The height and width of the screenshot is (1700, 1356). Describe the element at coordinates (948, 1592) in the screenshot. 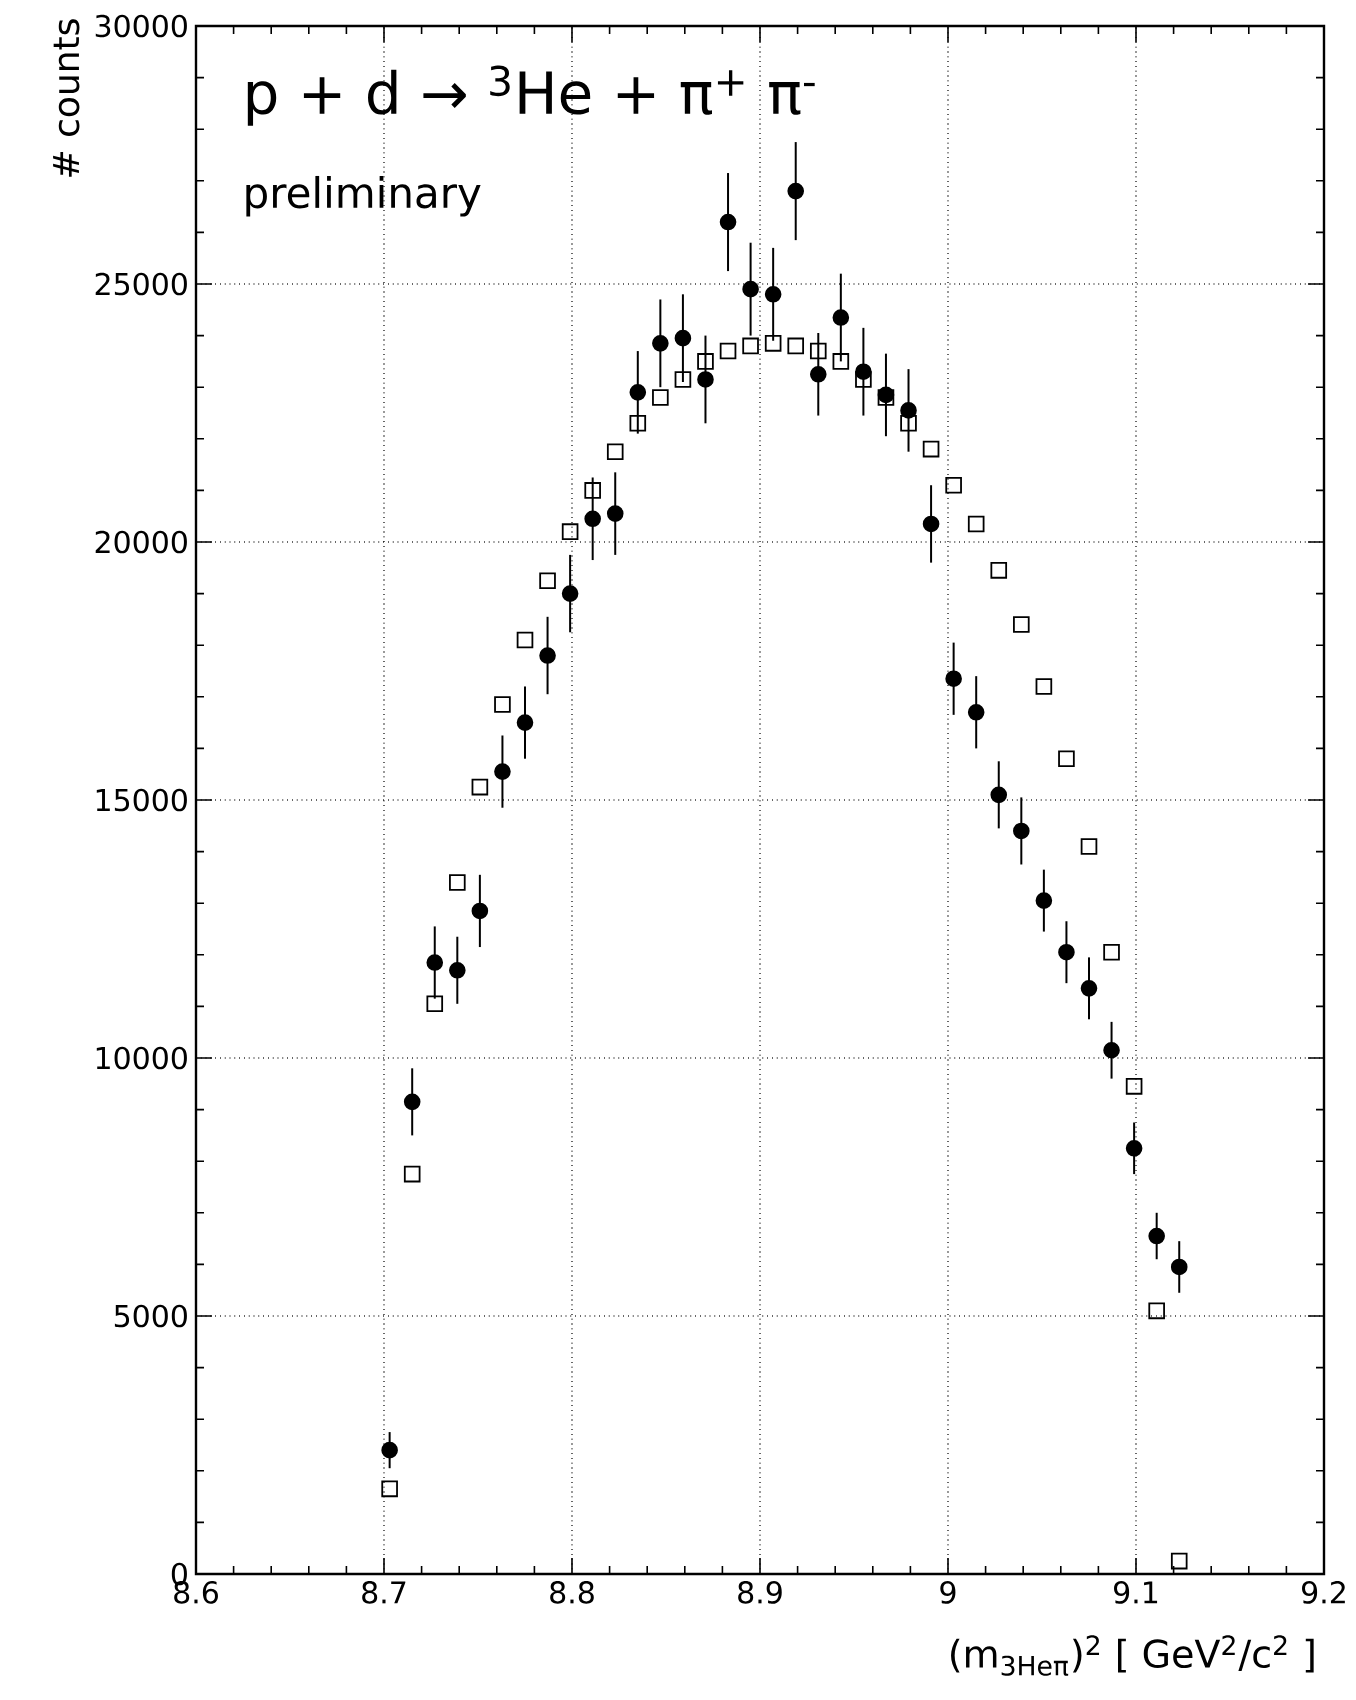

I see `x-tick-label: 9` at that location.